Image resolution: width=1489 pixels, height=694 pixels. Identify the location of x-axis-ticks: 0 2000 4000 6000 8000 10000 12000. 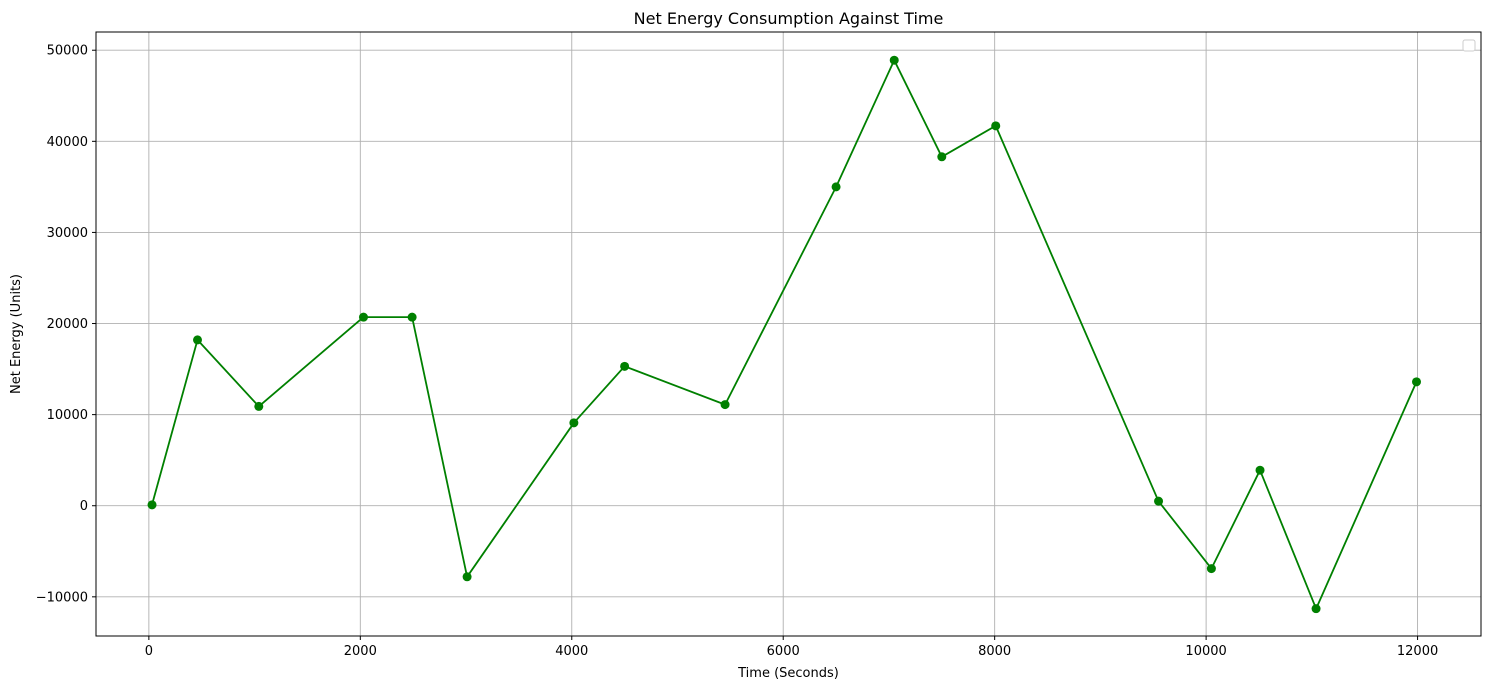
(791, 647).